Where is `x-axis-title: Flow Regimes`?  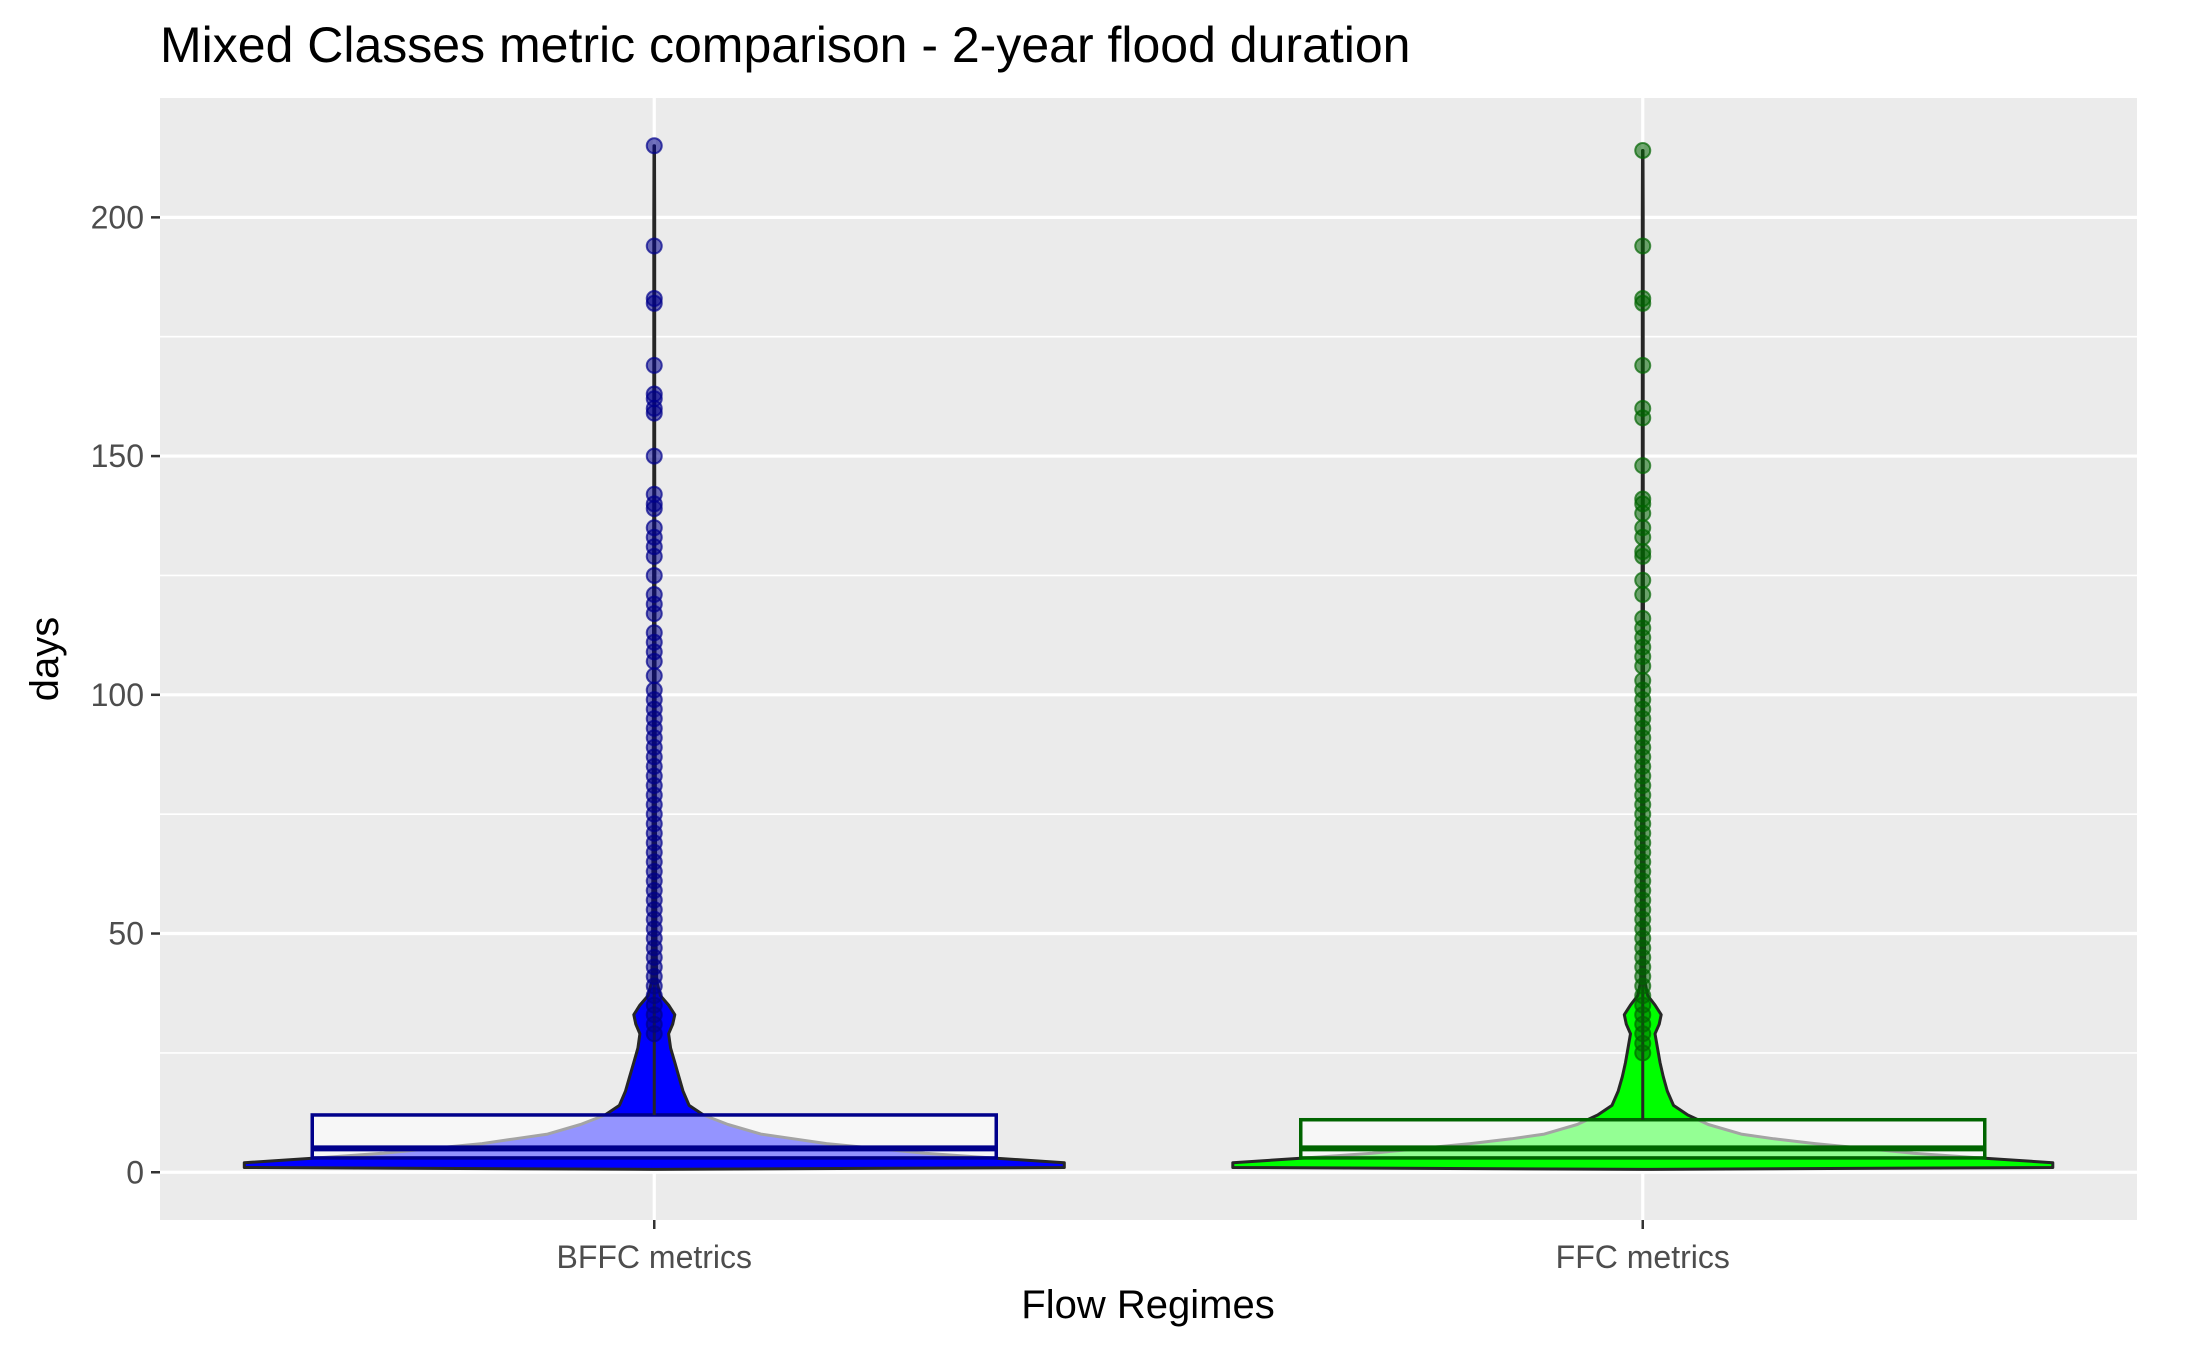 x-axis-title: Flow Regimes is located at coordinates (1147, 1305).